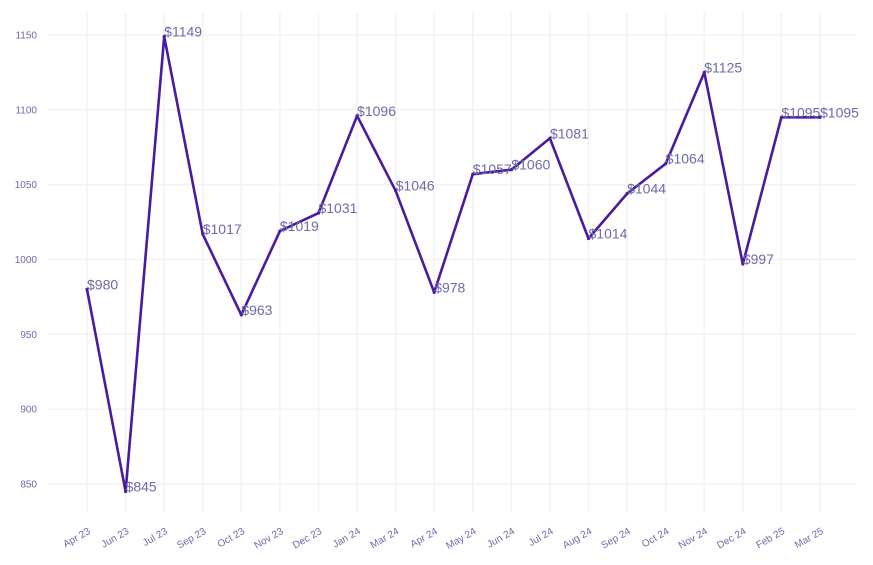 Image resolution: width=873 pixels, height=565 pixels. I want to click on x-tick-label: Feb 25, so click(770, 538).